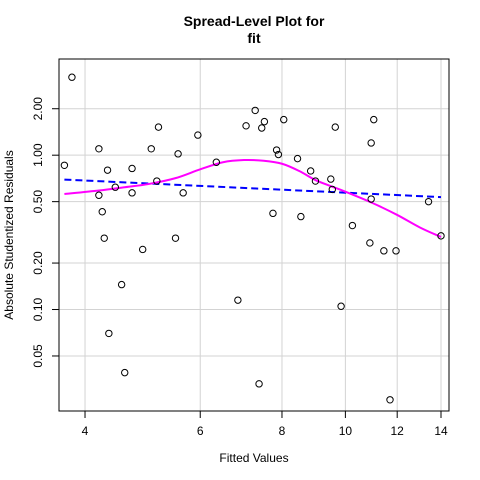 This screenshot has width=480, height=480. Describe the element at coordinates (85, 431) in the screenshot. I see `x-tick-label: 4` at that location.